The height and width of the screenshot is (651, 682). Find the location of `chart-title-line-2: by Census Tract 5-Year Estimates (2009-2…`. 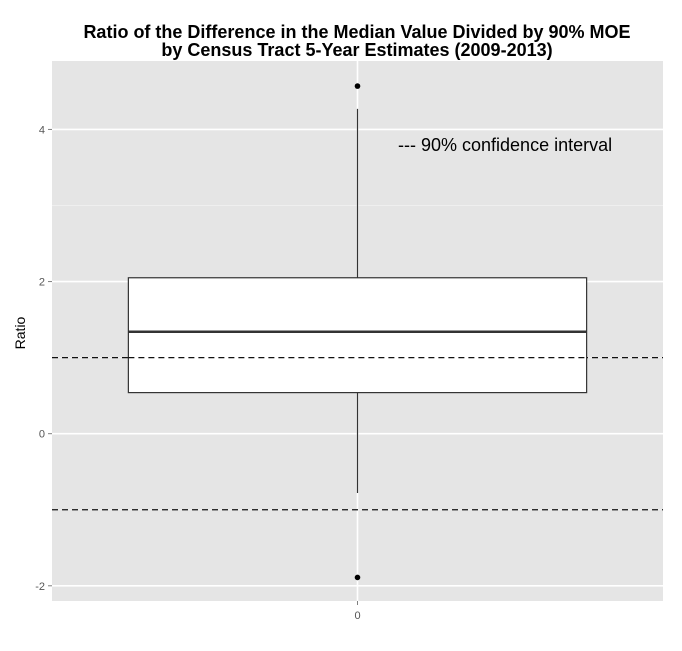

chart-title-line-2: by Census Tract 5-Year Estimates (2009-2… is located at coordinates (356, 50).